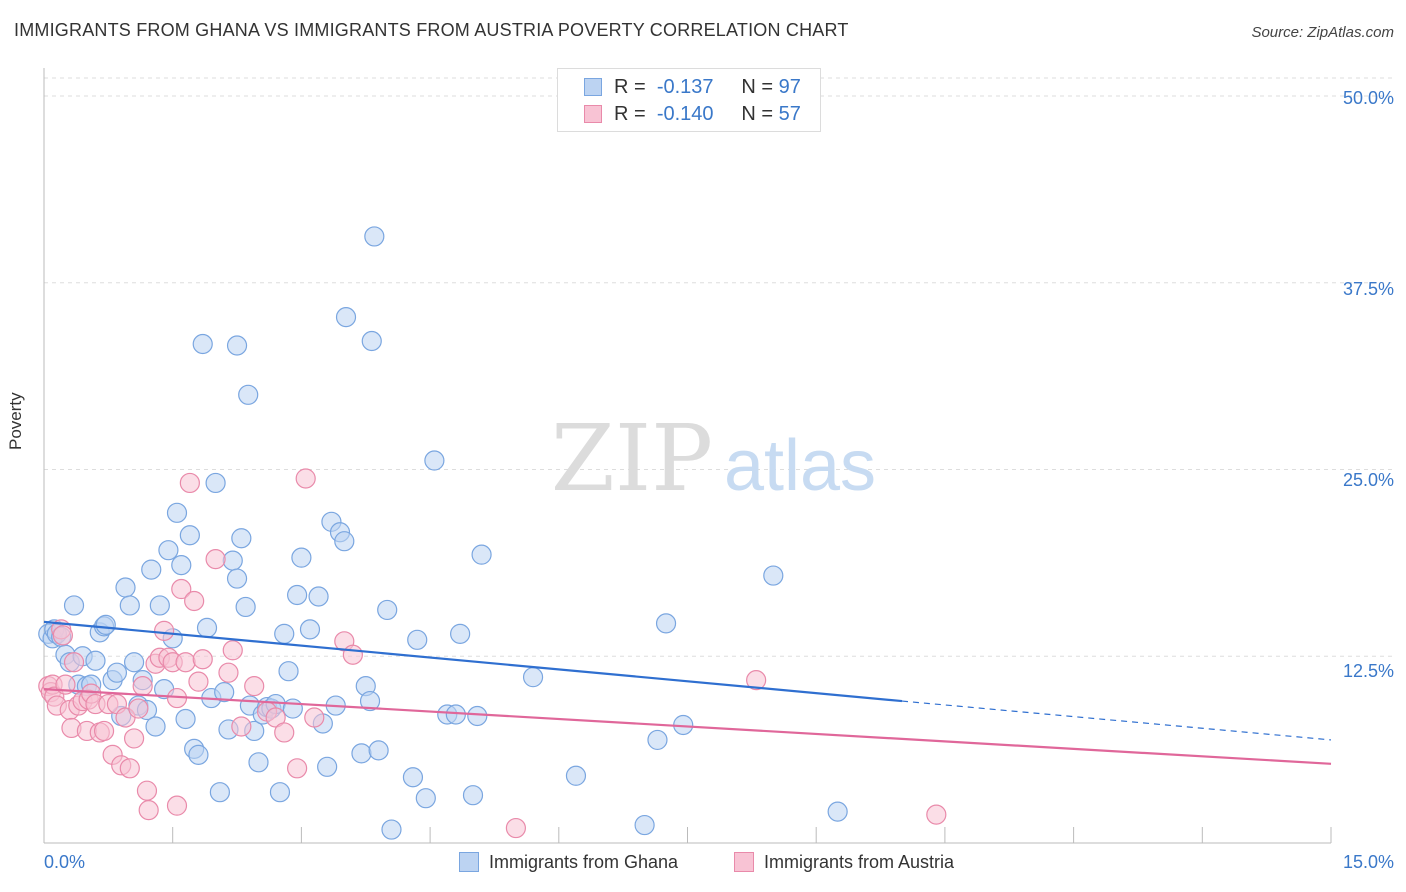 The image size is (1406, 892). Describe the element at coordinates (1322, 32) in the screenshot. I see `source-label: Source: ZipAtlas.com` at that location.